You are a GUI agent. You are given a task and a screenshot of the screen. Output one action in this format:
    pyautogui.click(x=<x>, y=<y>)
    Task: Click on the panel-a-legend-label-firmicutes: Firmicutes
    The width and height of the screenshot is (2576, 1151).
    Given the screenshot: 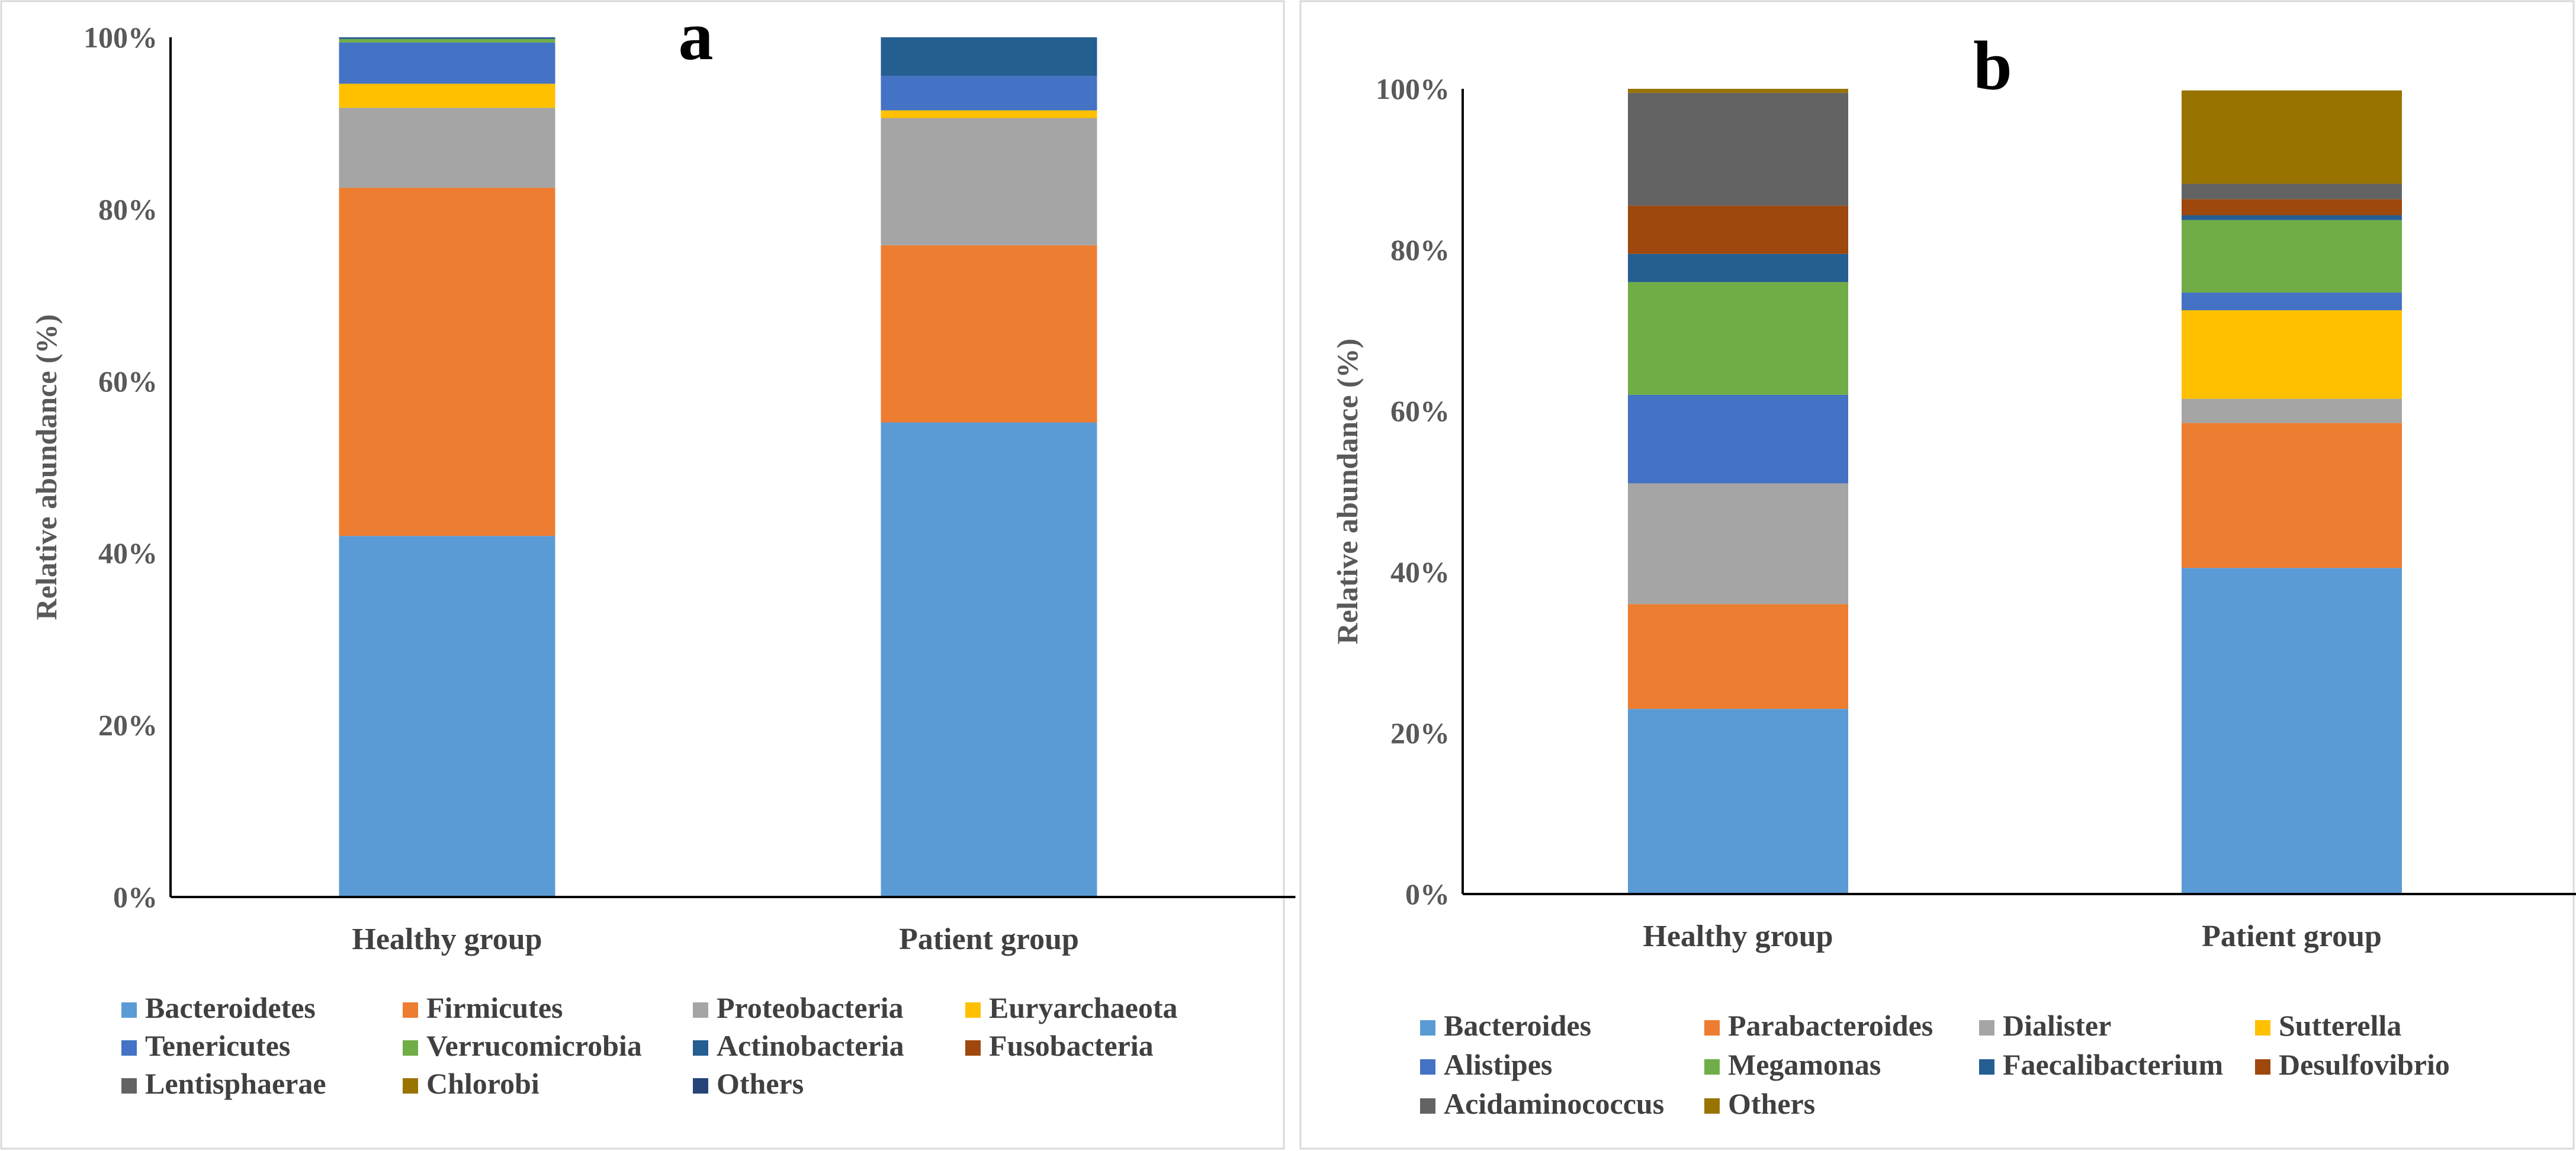 What is the action you would take?
    pyautogui.click(x=494, y=1008)
    